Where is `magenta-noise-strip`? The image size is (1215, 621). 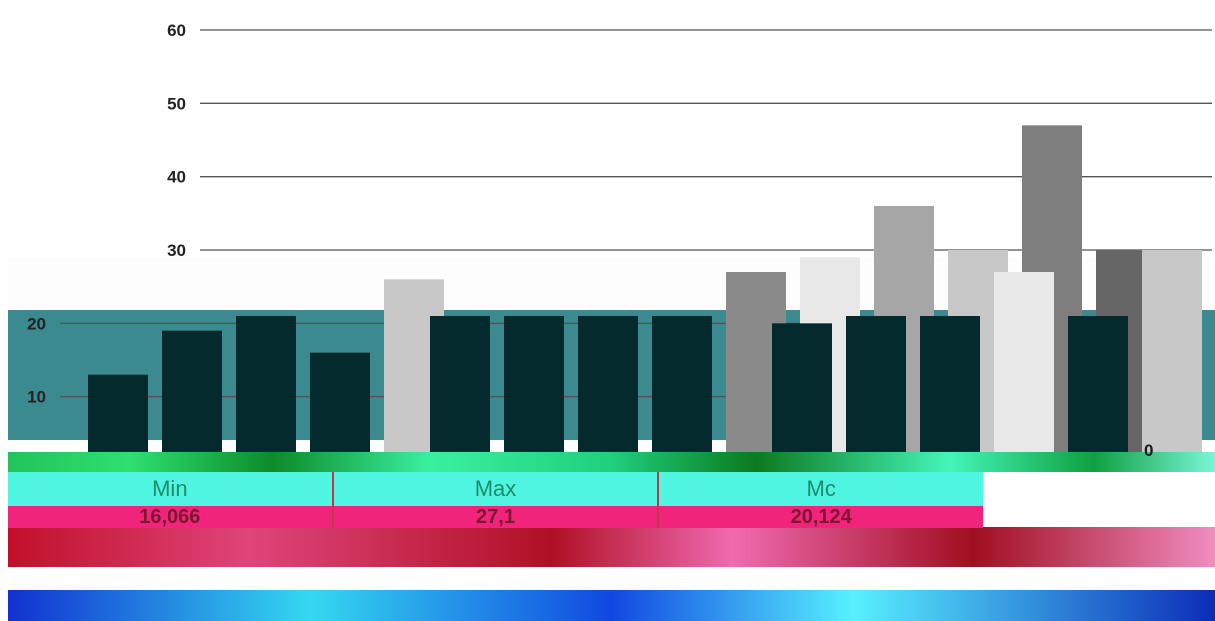
magenta-noise-strip is located at coordinates (611, 547).